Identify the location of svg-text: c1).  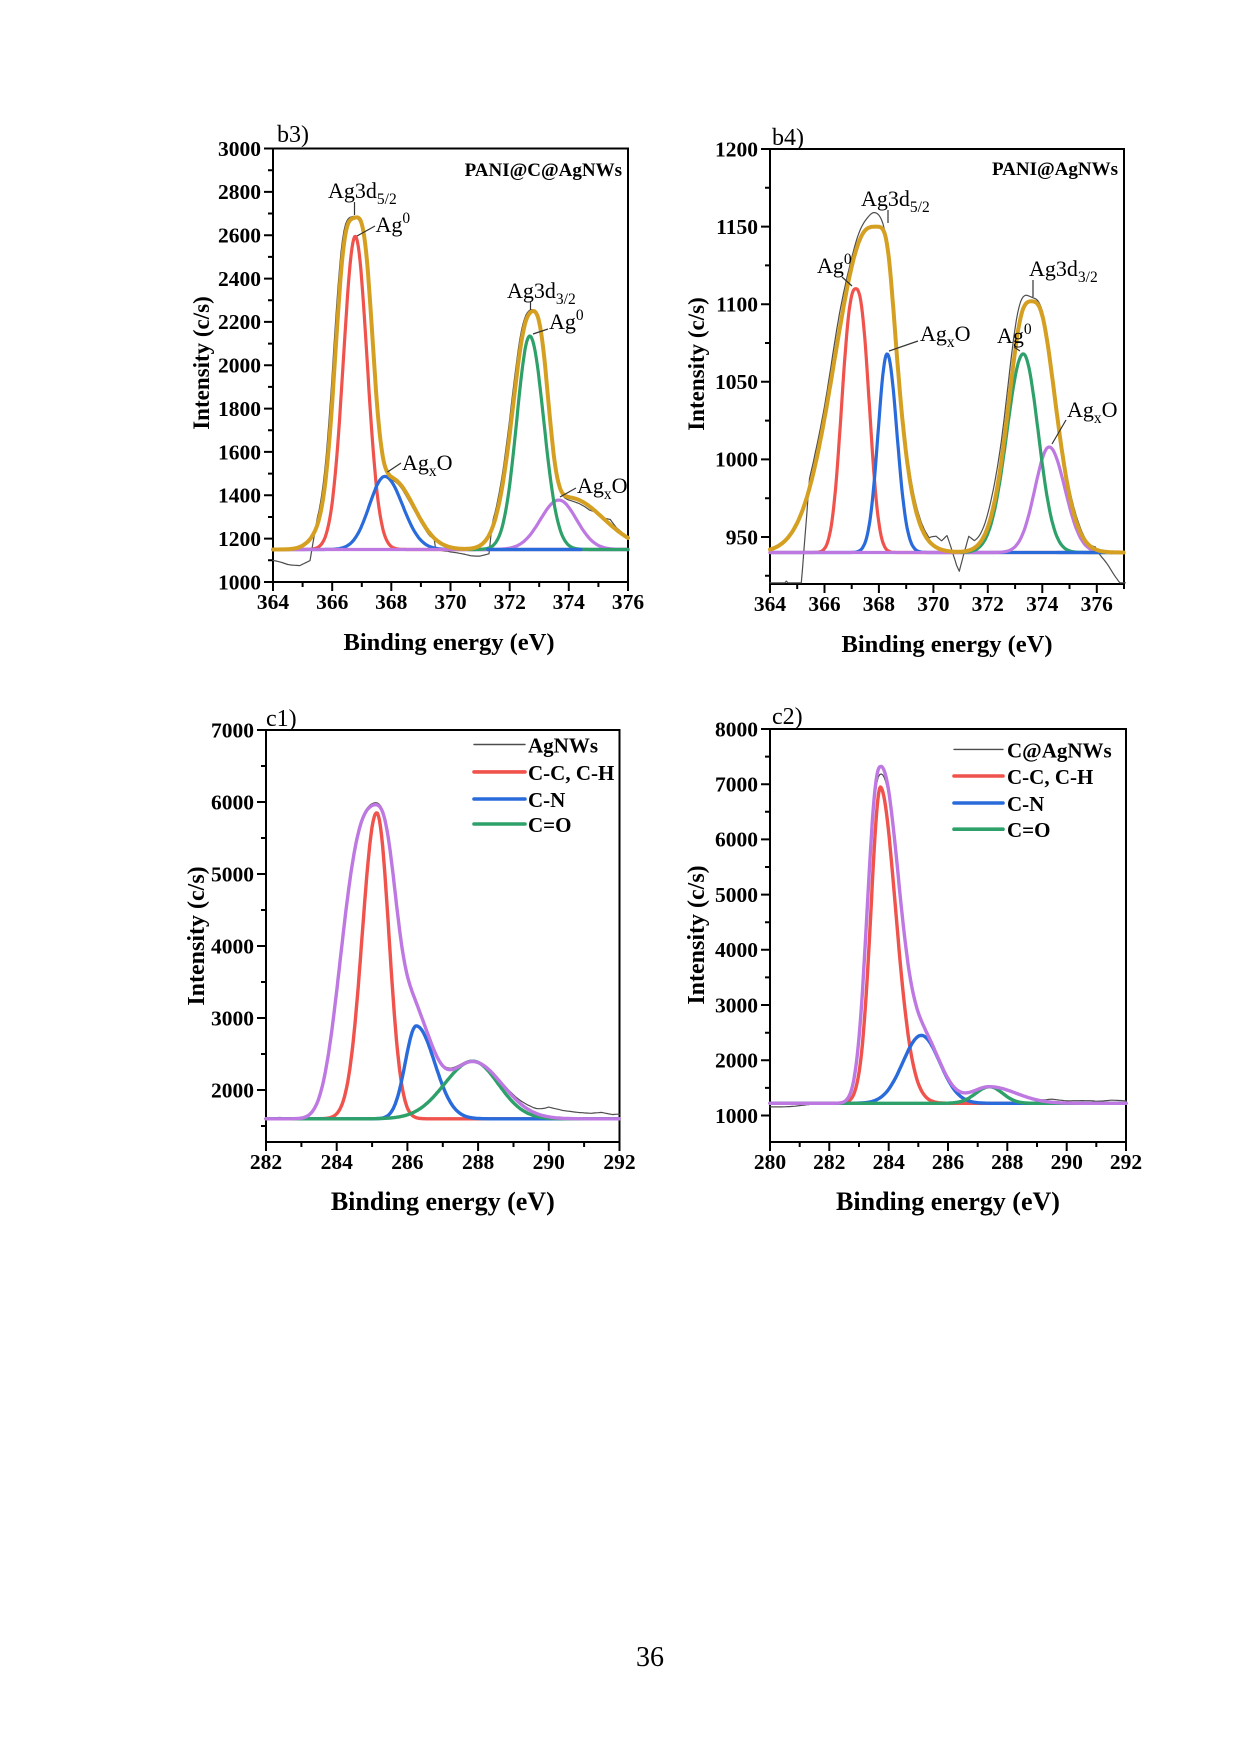
(281, 719).